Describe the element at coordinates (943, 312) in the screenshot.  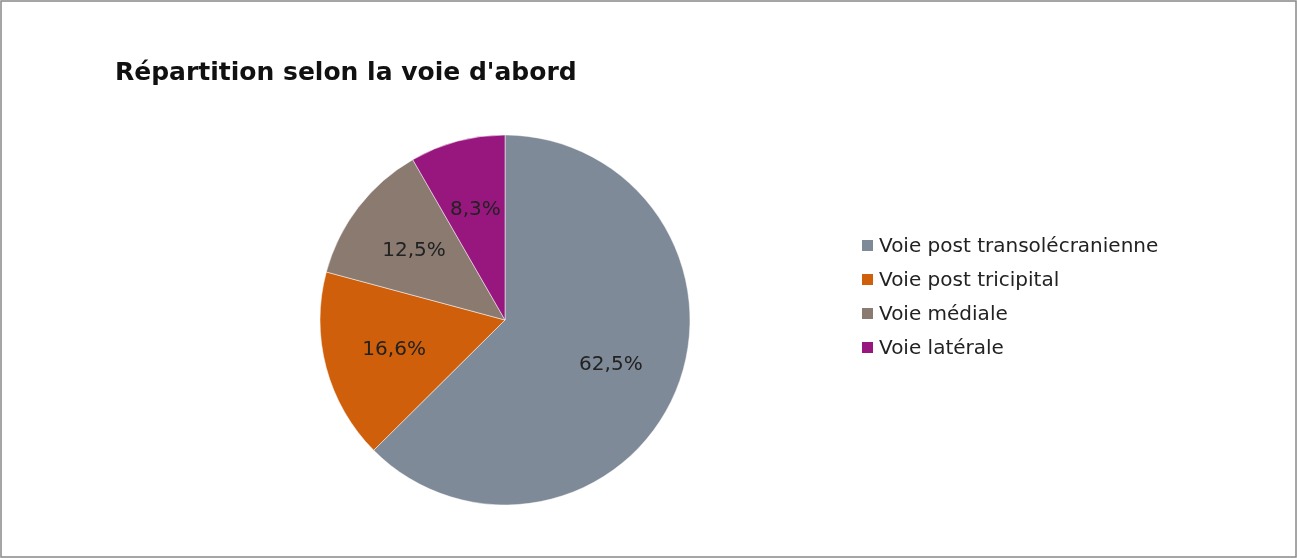
I see `legend-label: Voie médiale` at that location.